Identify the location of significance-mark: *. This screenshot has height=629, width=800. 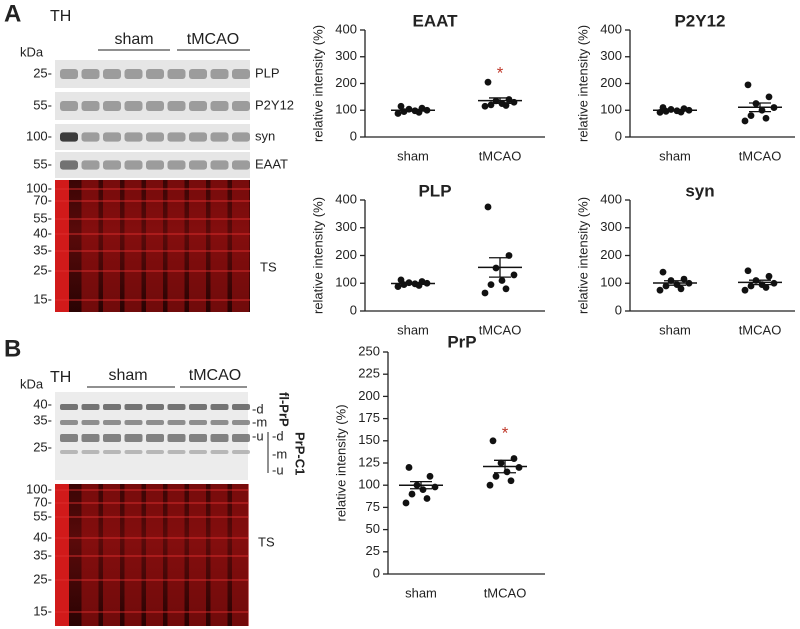
(505, 433).